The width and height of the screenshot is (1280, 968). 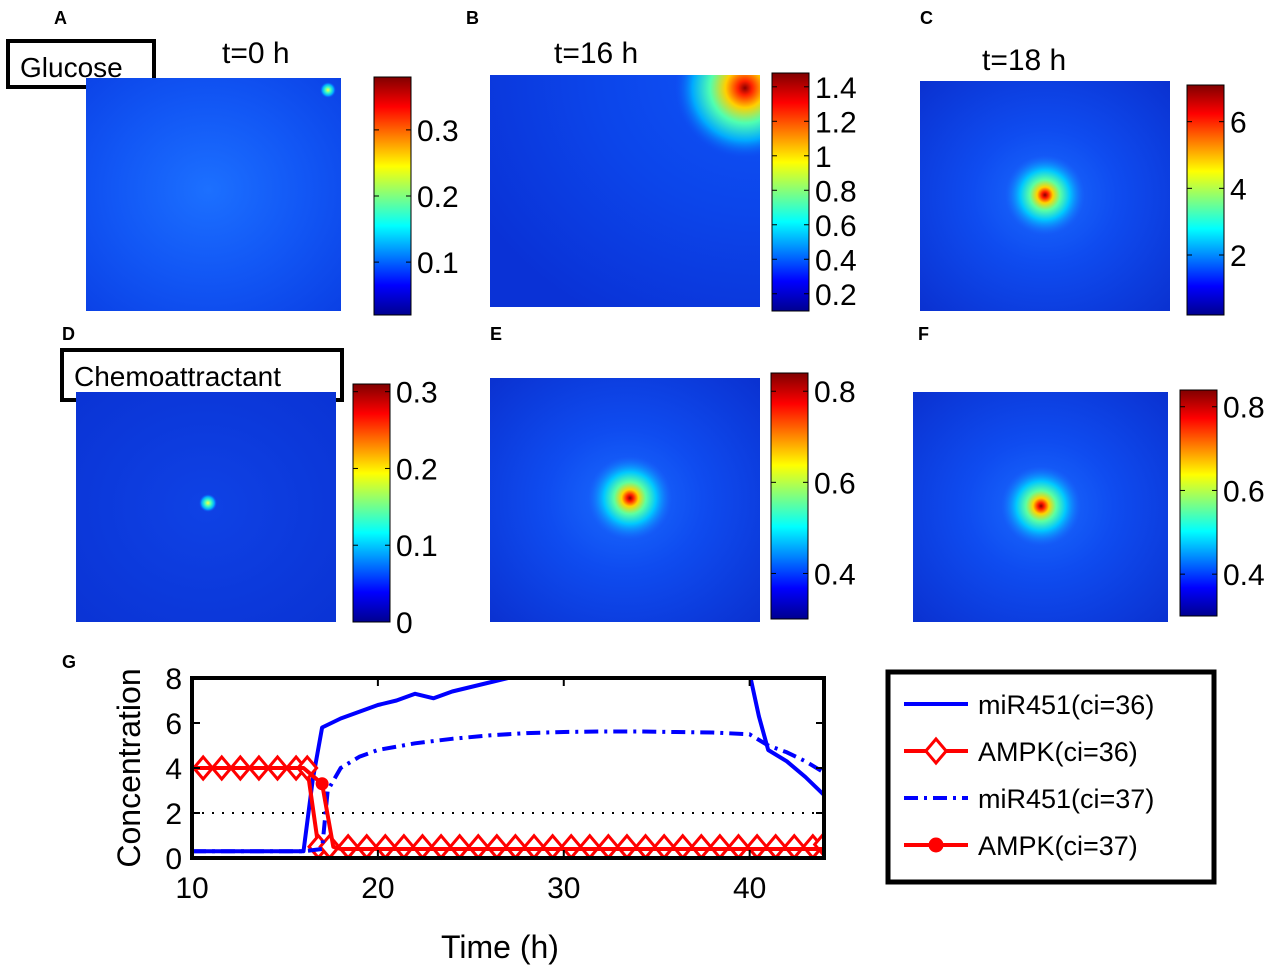 What do you see at coordinates (1205, 200) in the screenshot?
I see `colorbar-c` at bounding box center [1205, 200].